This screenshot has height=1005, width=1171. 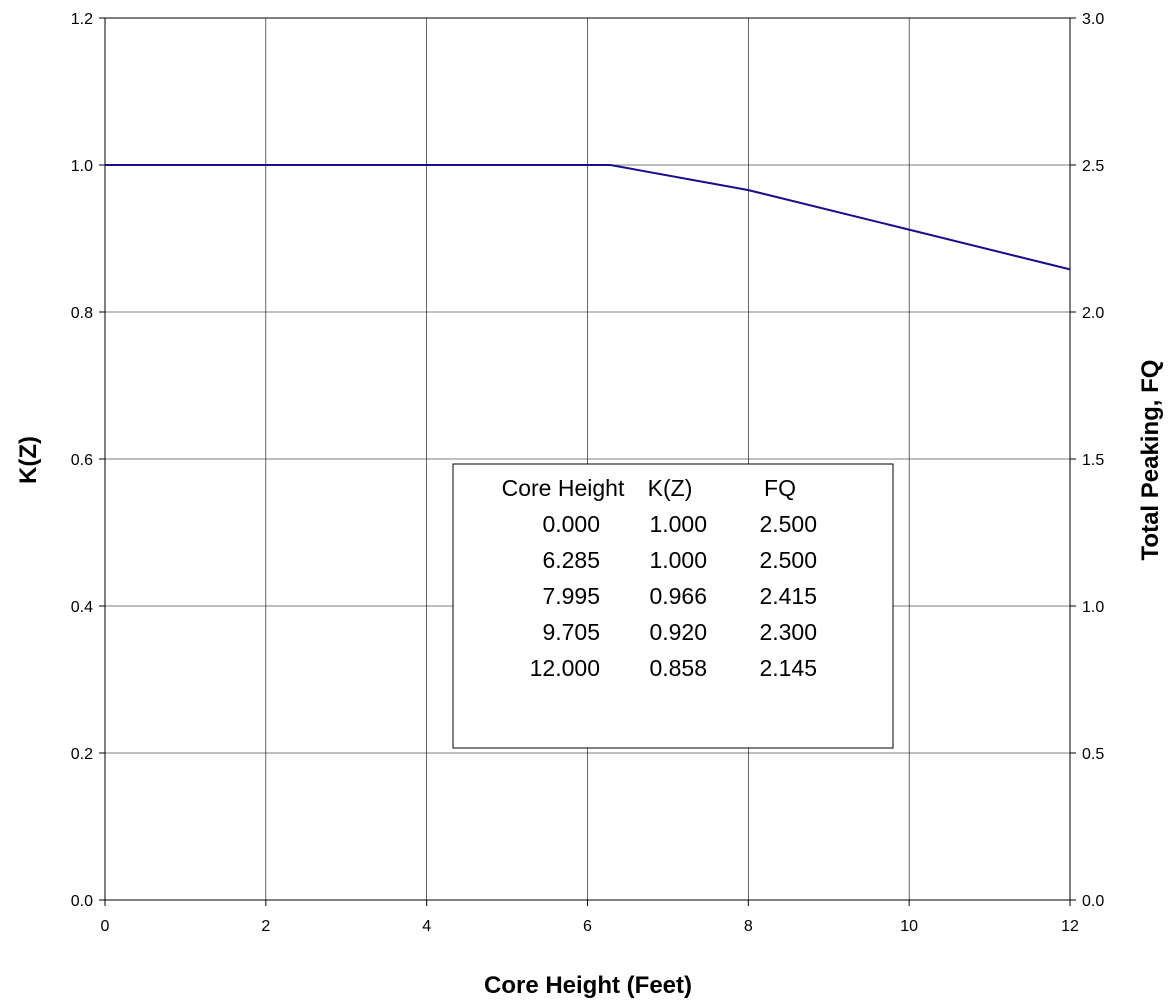 What do you see at coordinates (265, 926) in the screenshot?
I see `x-tick-label: 2` at bounding box center [265, 926].